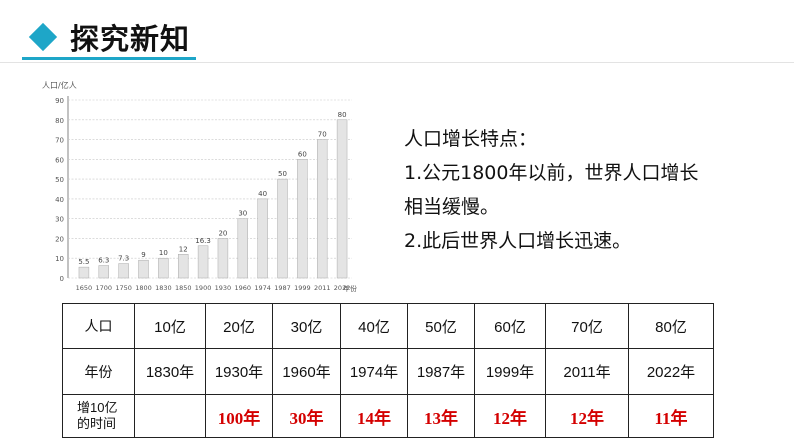 Image resolution: width=794 pixels, height=447 pixels. Describe the element at coordinates (98, 371) in the screenshot. I see `row-label-year: 年份` at that location.